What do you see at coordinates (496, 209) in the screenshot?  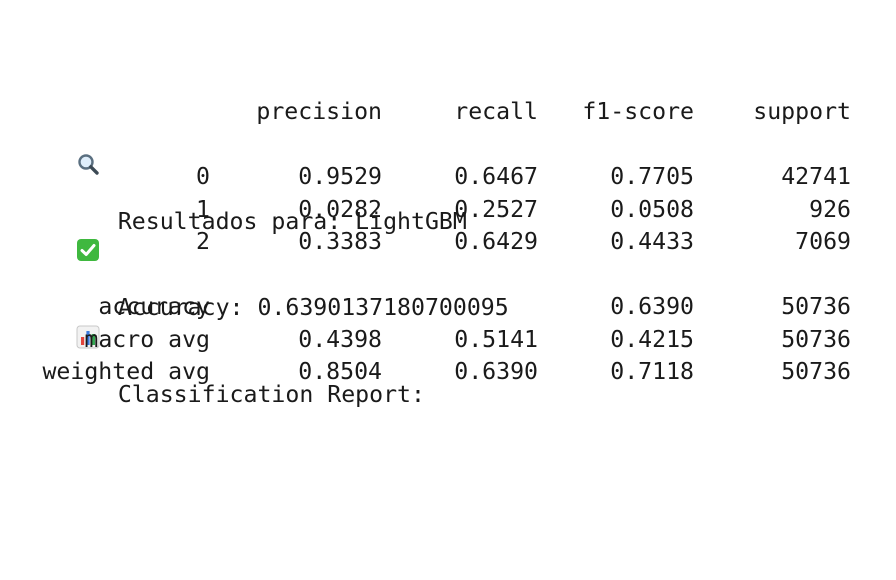 I see `recall-cell: 0.2527` at bounding box center [496, 209].